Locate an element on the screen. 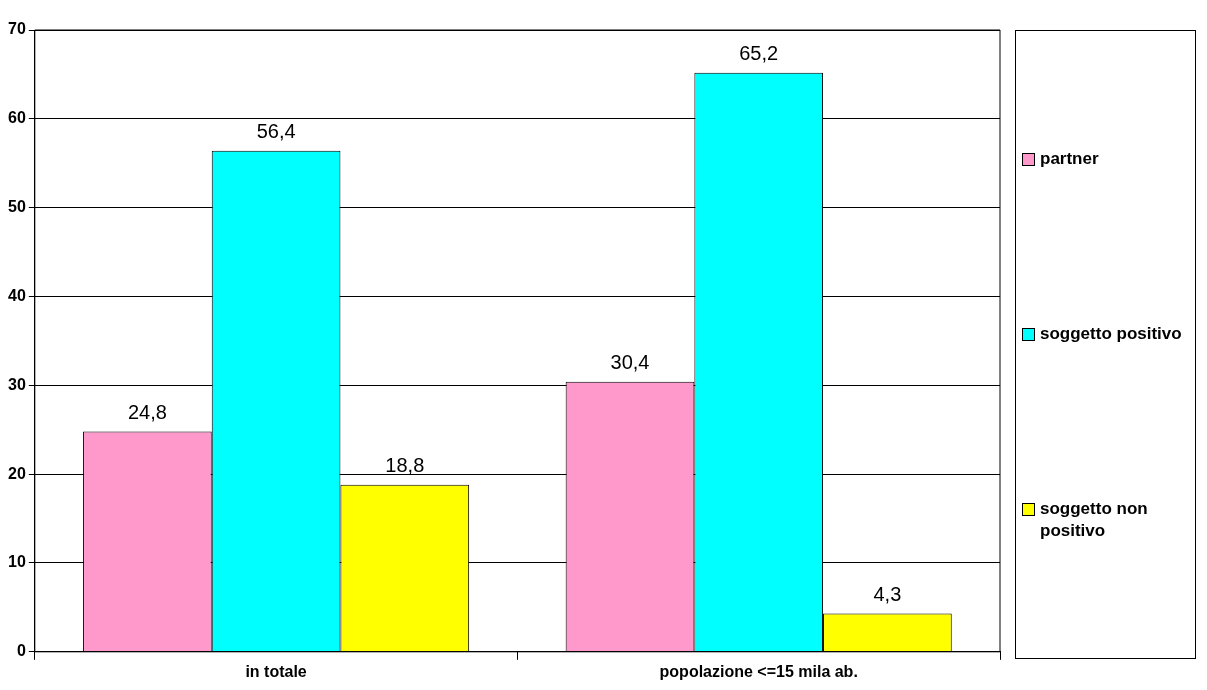  data-label: 18,8 is located at coordinates (405, 465).